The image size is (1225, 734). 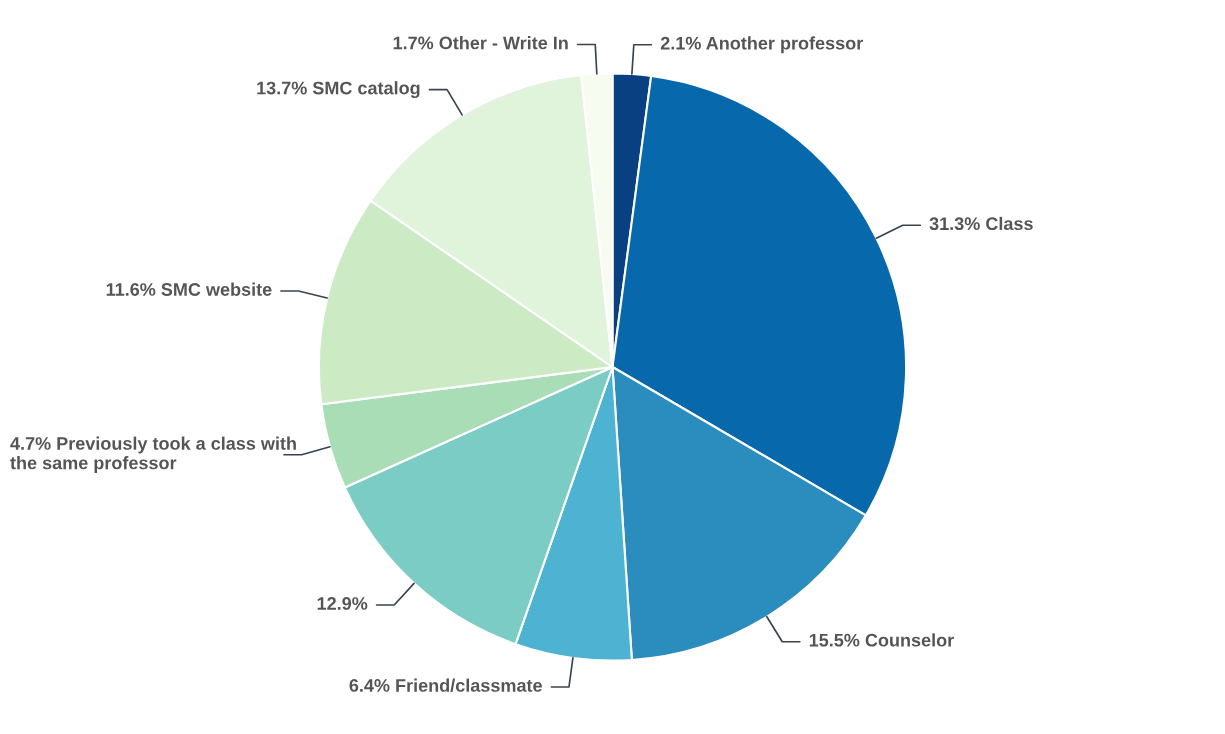 I want to click on slice-label: 13.7% SMC catalog, so click(x=338, y=90).